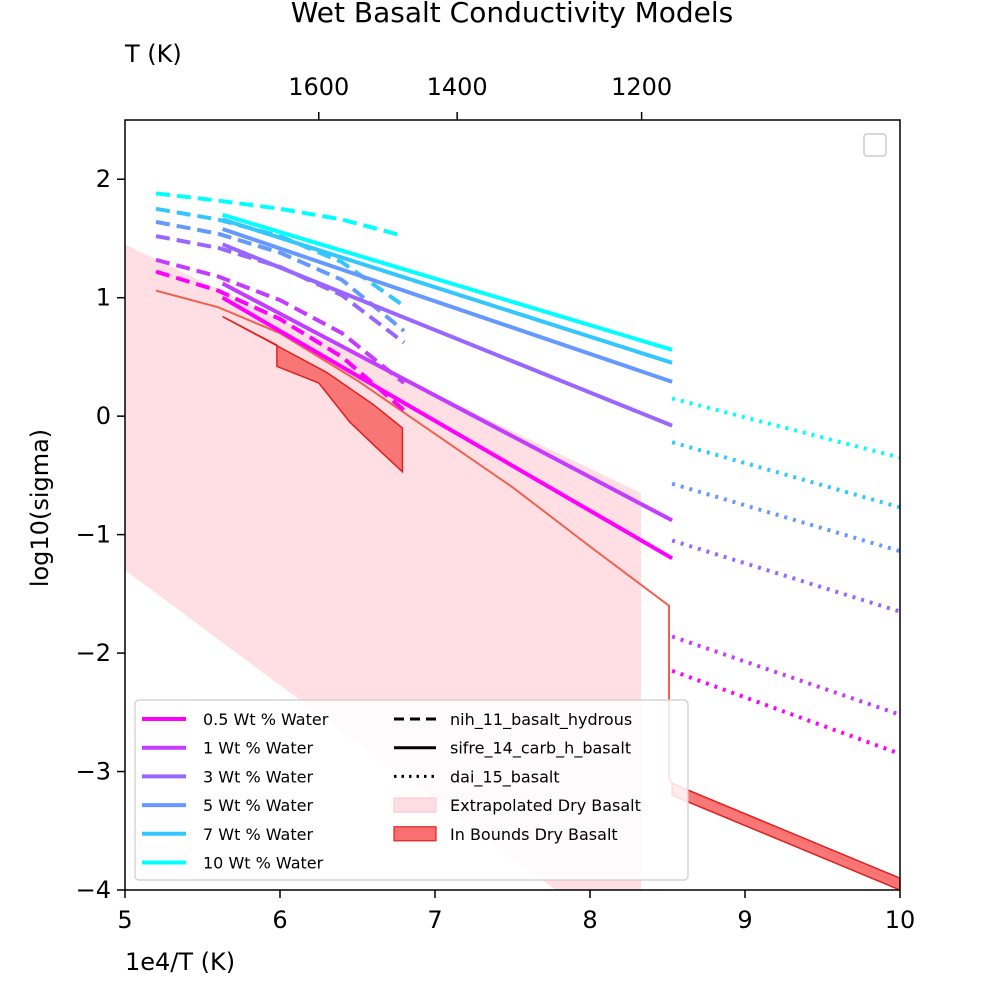  I want to click on x-tick-label: 7, so click(434, 920).